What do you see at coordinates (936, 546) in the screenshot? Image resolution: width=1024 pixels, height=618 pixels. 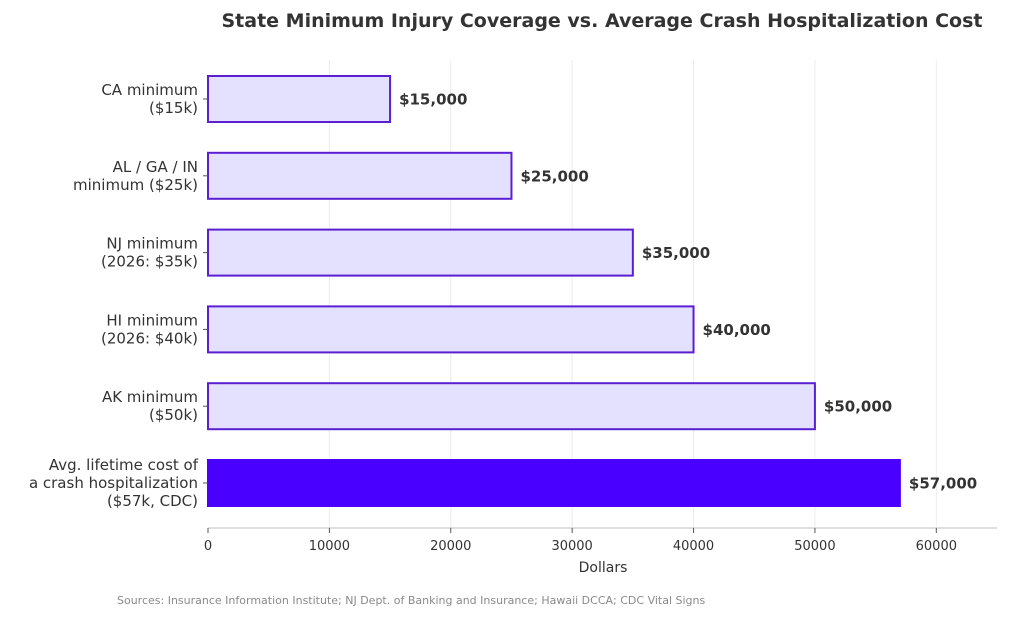 I see `x-tick-label: 60000` at bounding box center [936, 546].